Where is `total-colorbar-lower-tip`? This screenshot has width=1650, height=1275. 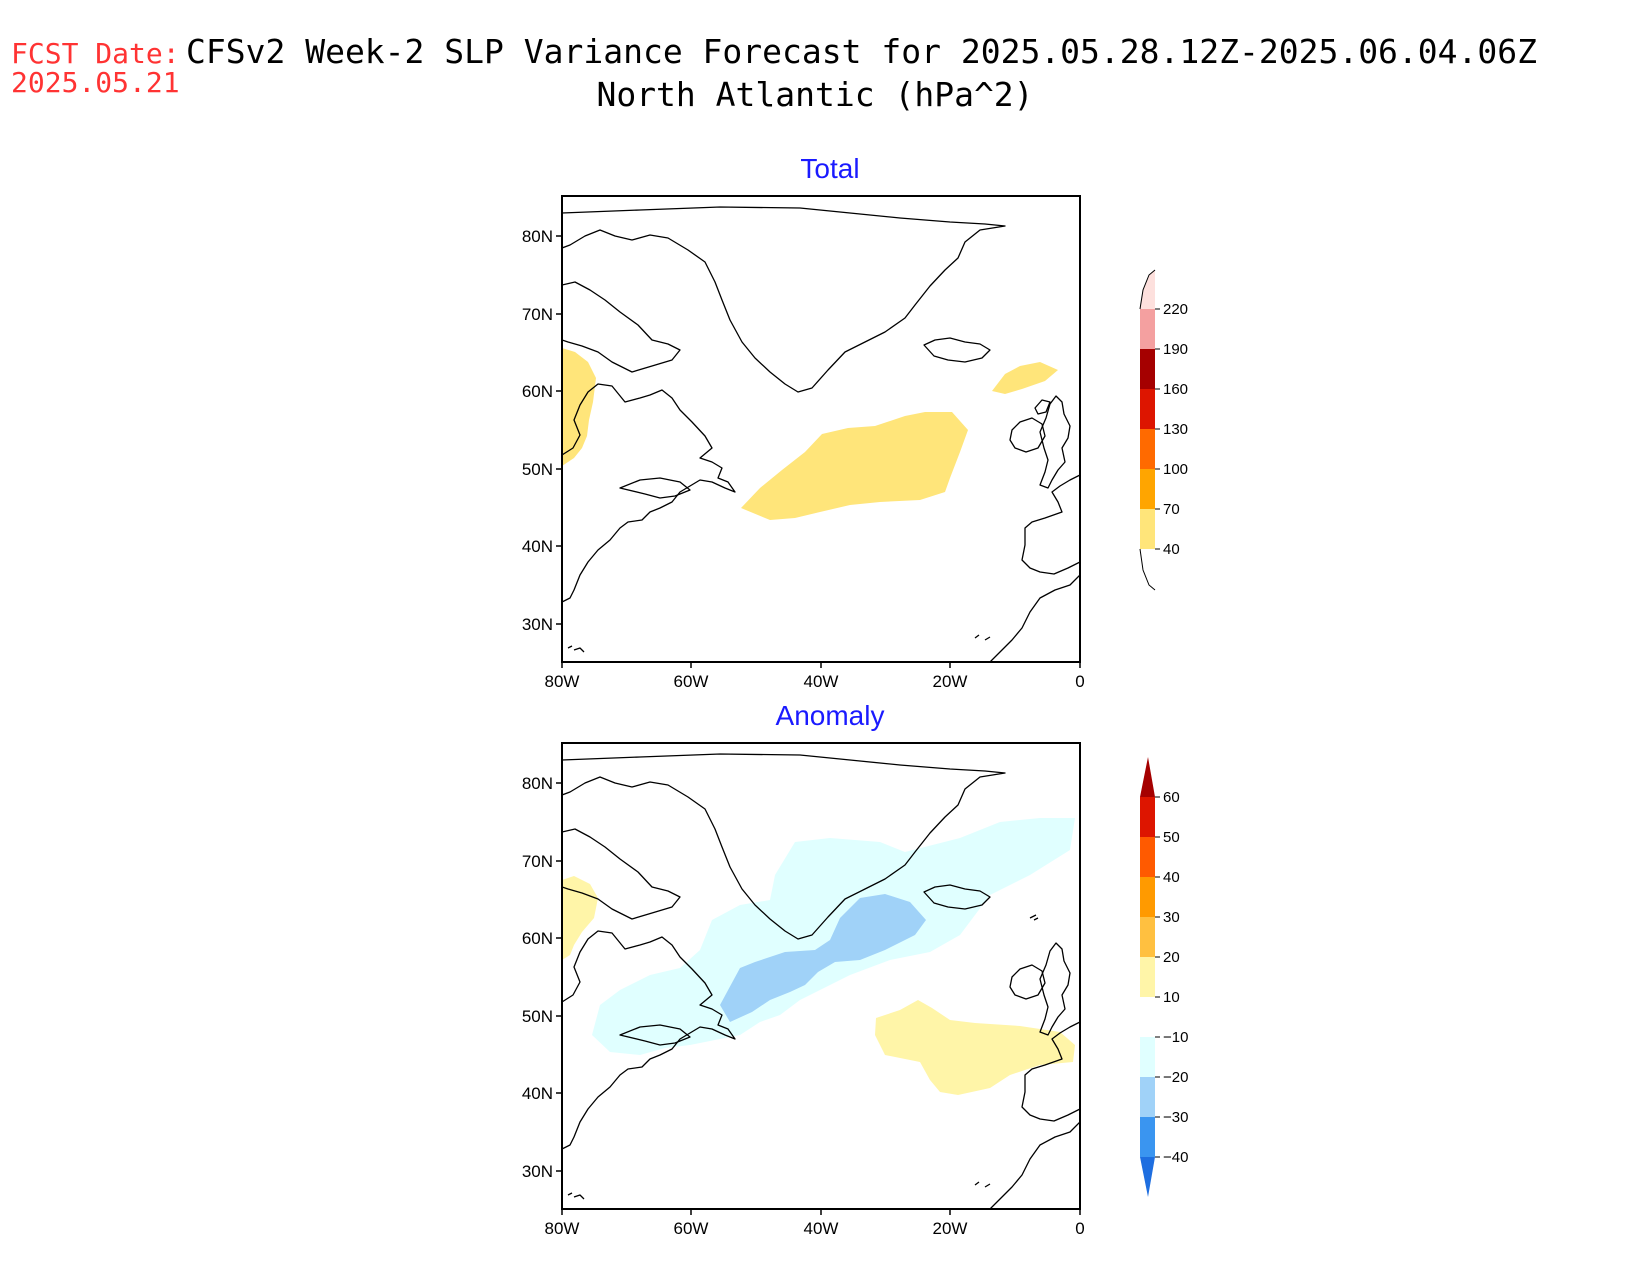
total-colorbar-lower-tip is located at coordinates (1147, 569).